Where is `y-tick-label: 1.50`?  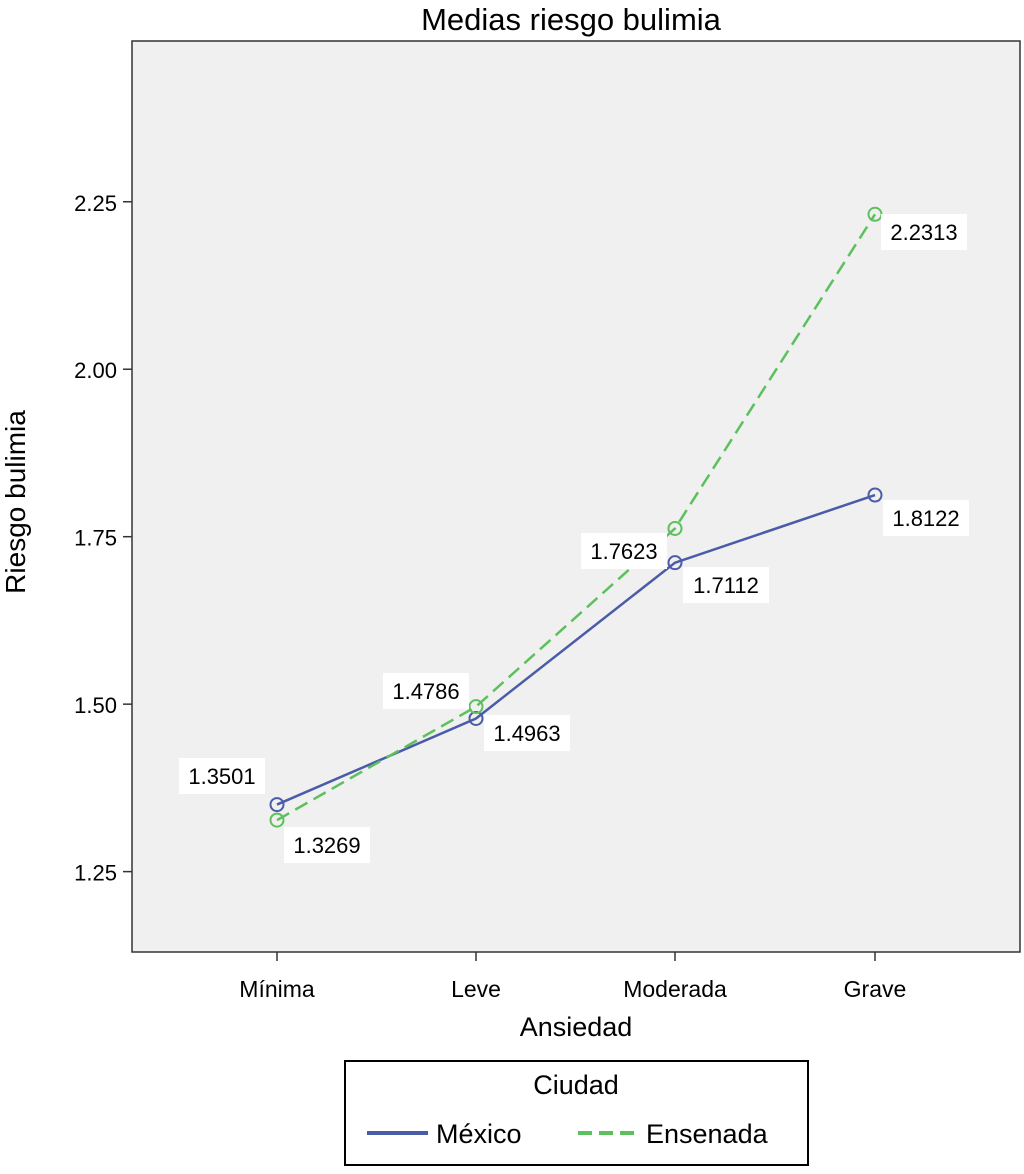 y-tick-label: 1.50 is located at coordinates (95, 705).